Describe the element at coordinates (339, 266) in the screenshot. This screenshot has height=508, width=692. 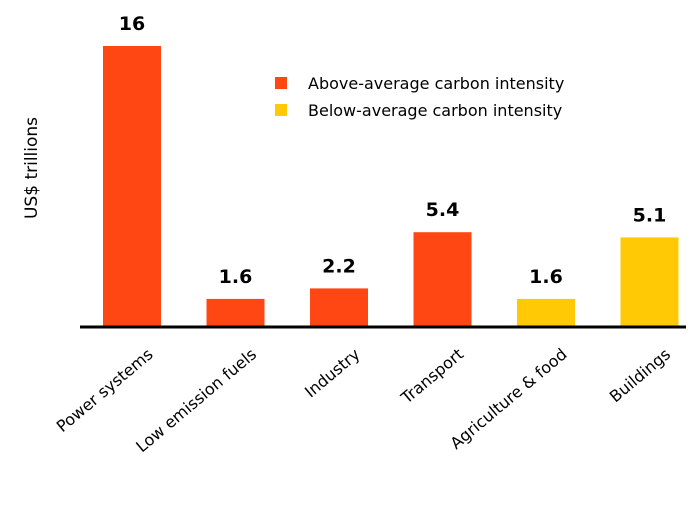
I see `value-label-industry: 2.2` at that location.